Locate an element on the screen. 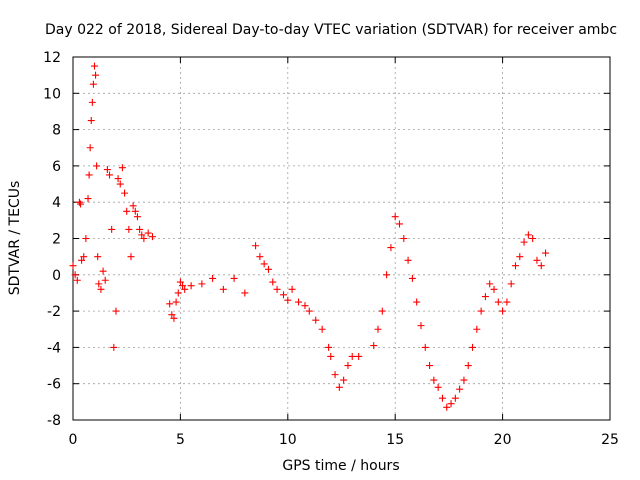  y-tick-label: -6 is located at coordinates (54, 385).